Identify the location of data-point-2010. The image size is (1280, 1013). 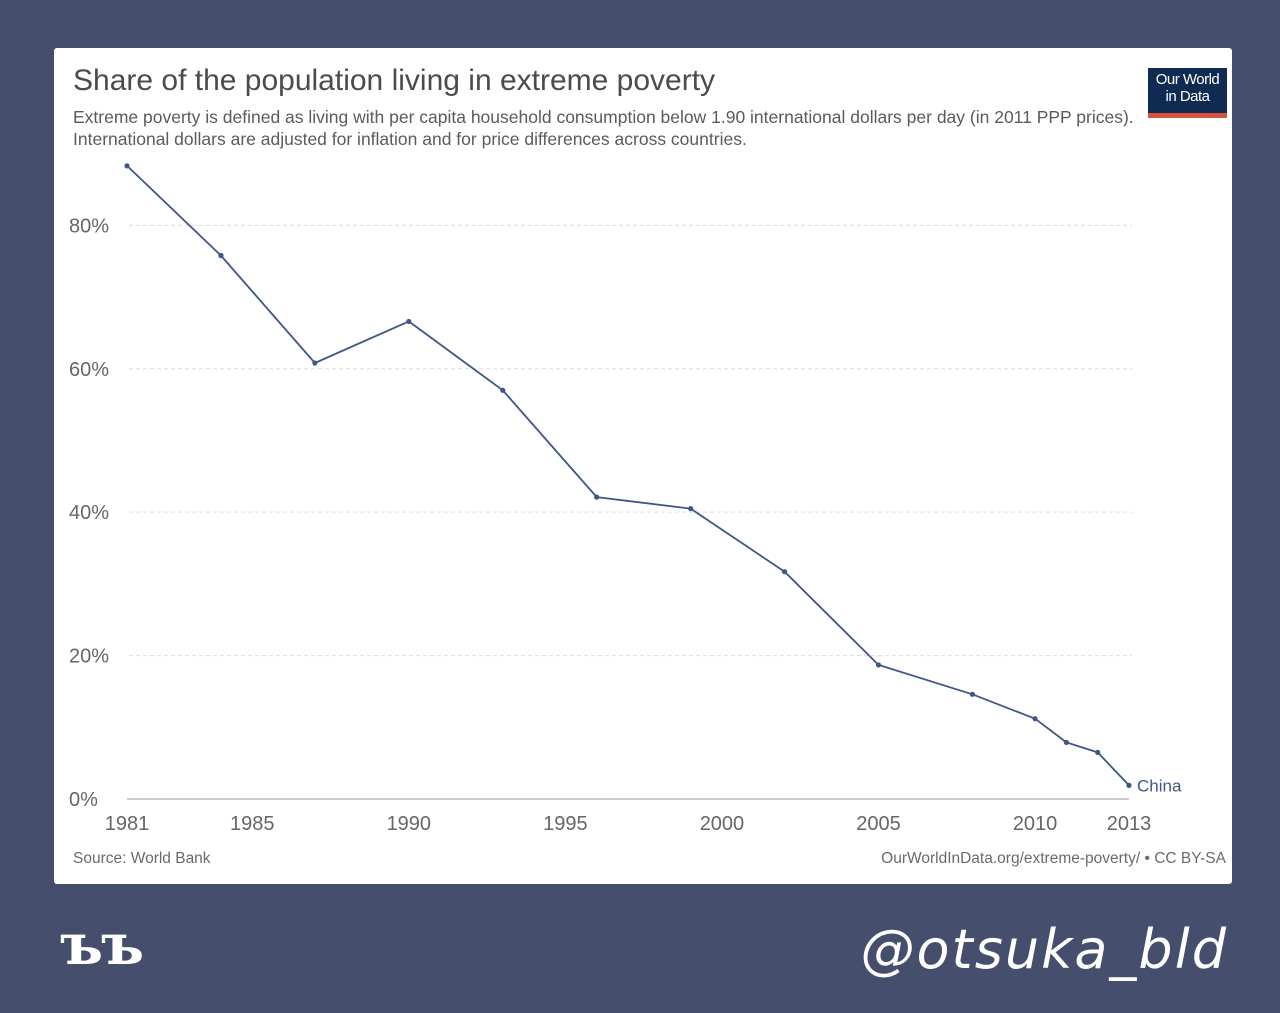
(1035, 719).